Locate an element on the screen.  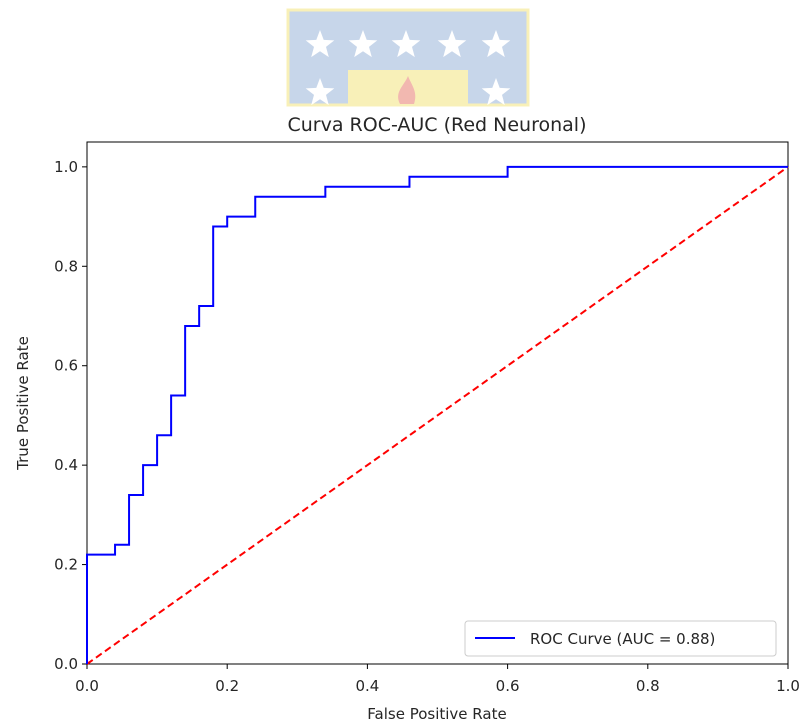
watermark-logo is located at coordinates (408, 57).